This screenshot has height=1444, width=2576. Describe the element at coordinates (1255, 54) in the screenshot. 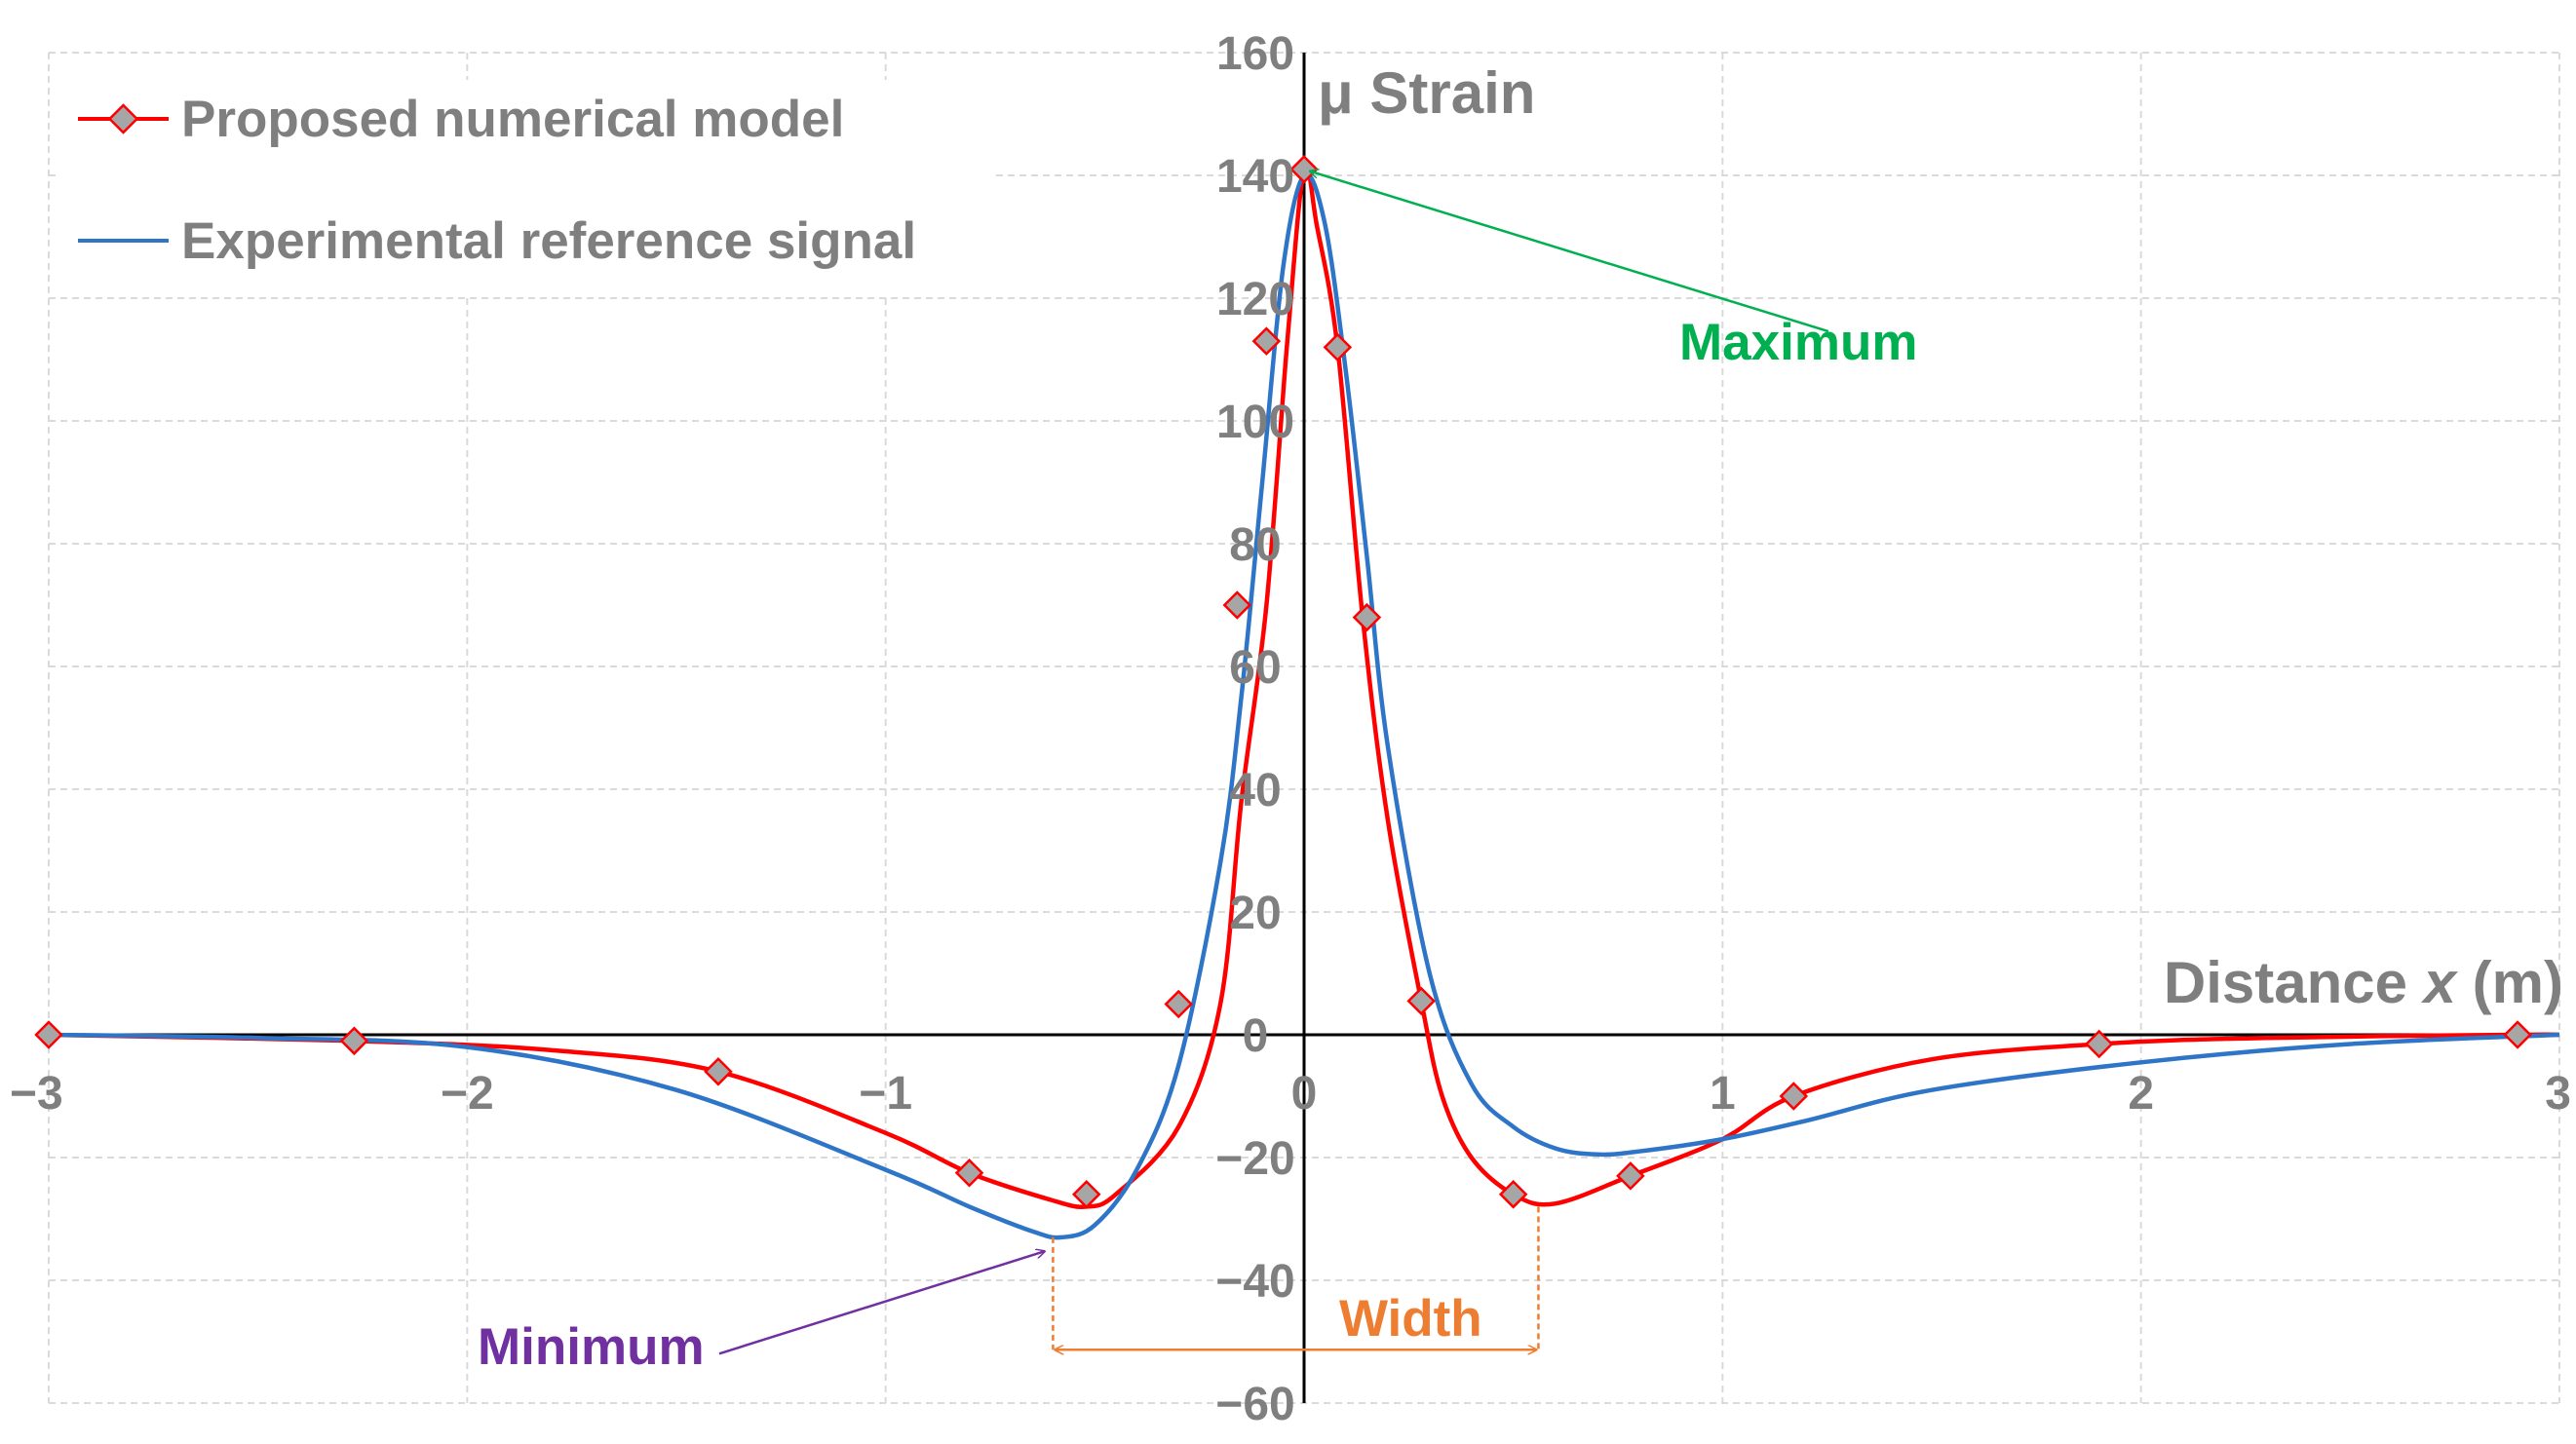

I see `y-tick-label: 160` at that location.